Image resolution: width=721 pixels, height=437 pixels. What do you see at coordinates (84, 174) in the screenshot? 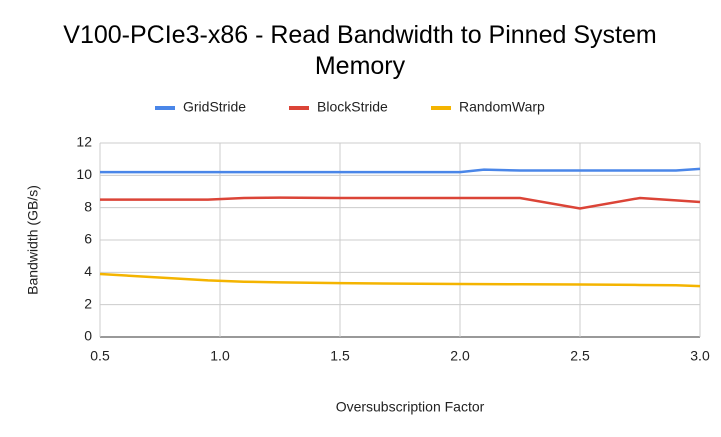
I see `y-tick-label: 10` at bounding box center [84, 174].